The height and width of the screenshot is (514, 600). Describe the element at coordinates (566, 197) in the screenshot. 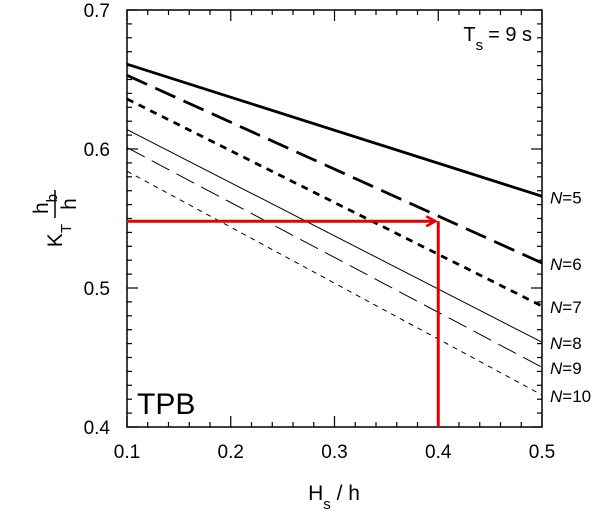

I see `series-label: N=5` at that location.